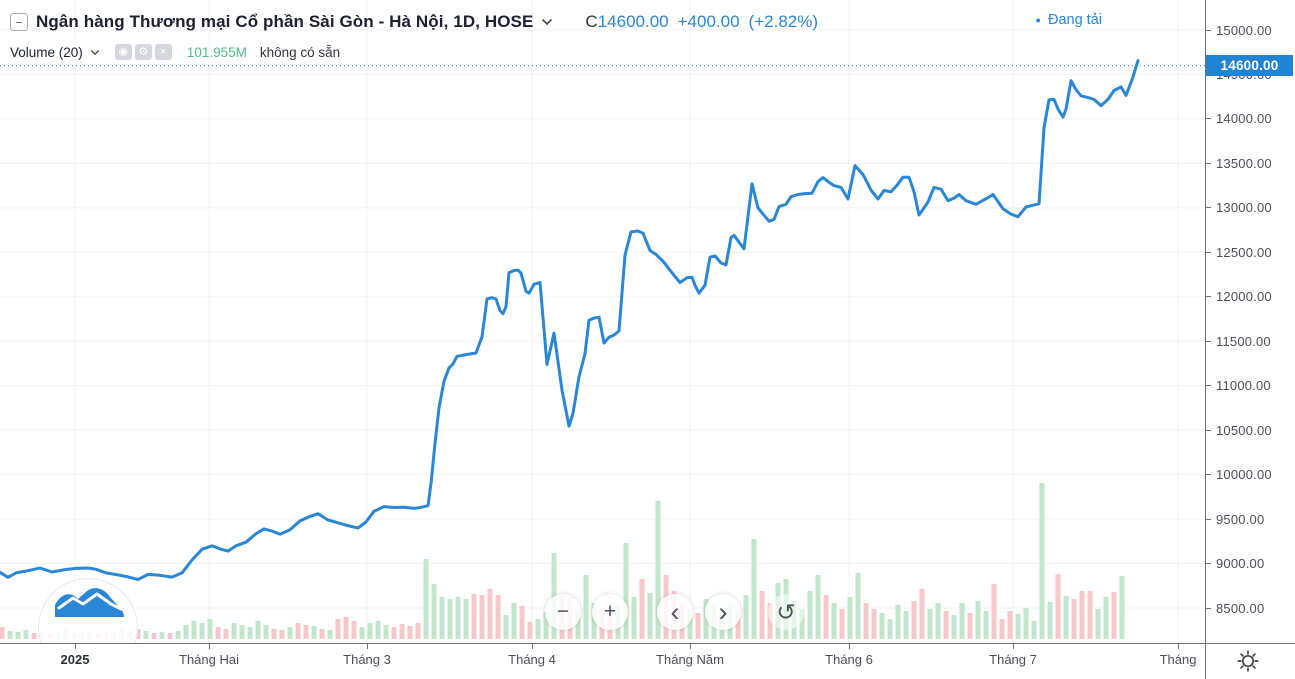 The width and height of the screenshot is (1295, 679). Describe the element at coordinates (1249, 66) in the screenshot. I see `current-price-label: 14600.00` at that location.